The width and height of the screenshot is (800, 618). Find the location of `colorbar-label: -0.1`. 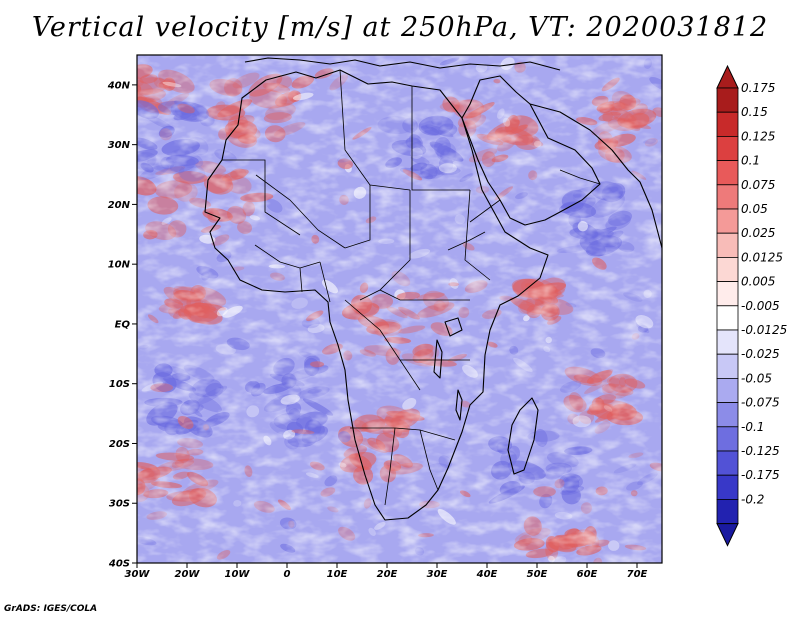

colorbar-label: -0.1 is located at coordinates (752, 427).